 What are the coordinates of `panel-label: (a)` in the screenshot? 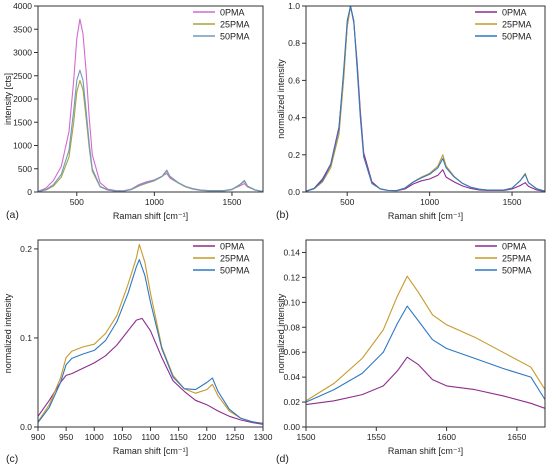 It's located at (12, 215).